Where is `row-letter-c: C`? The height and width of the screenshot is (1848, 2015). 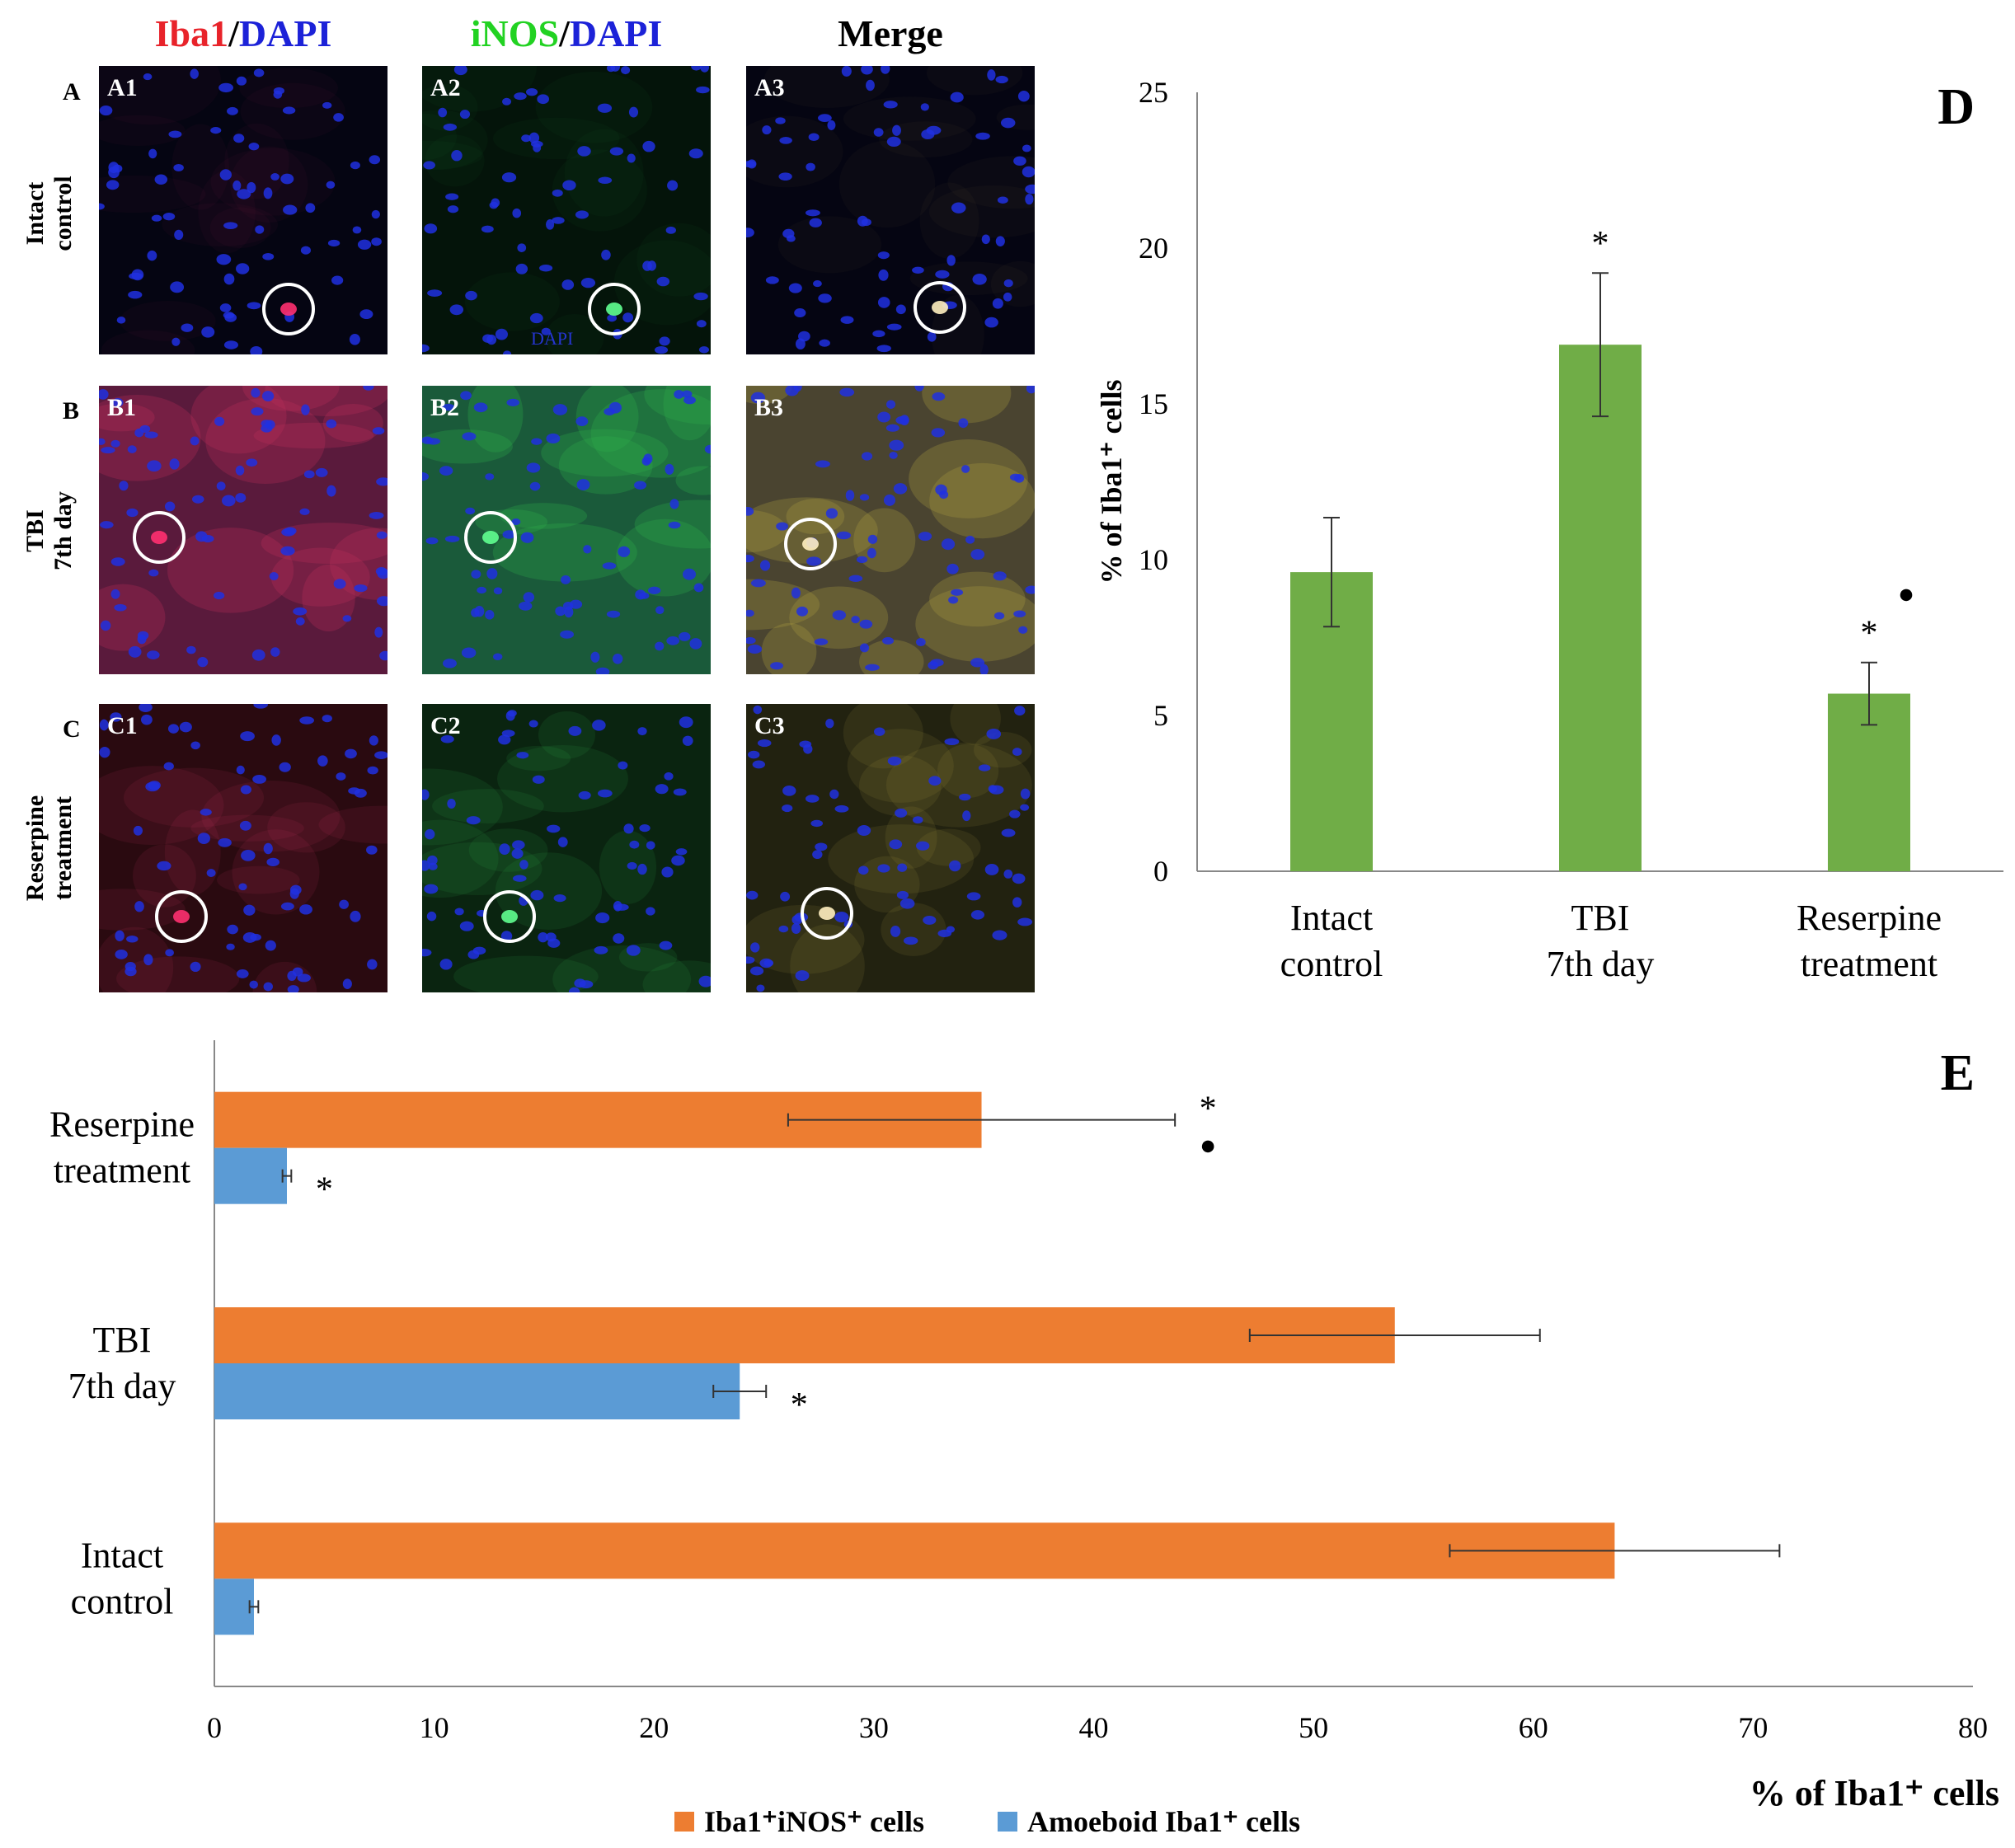 row-letter-c: C is located at coordinates (72, 729).